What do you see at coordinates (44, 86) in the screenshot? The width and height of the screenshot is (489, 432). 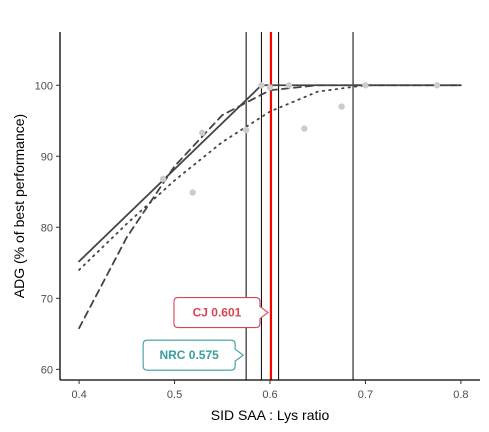 I see `y-tick-label: 100` at bounding box center [44, 86].